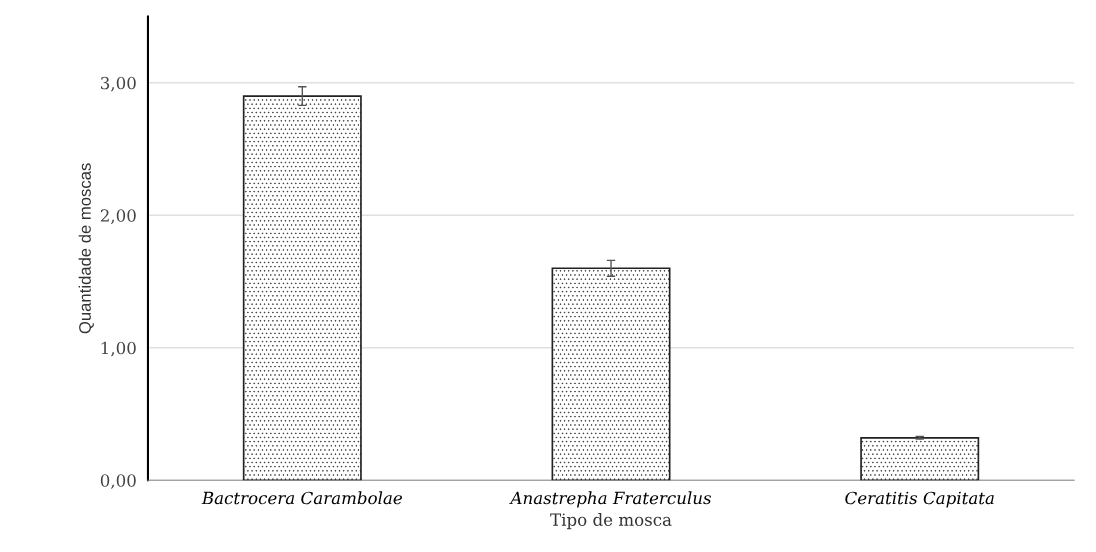 Image resolution: width=1096 pixels, height=552 pixels. I want to click on x-axis-title: Tipo de mosca, so click(611, 521).